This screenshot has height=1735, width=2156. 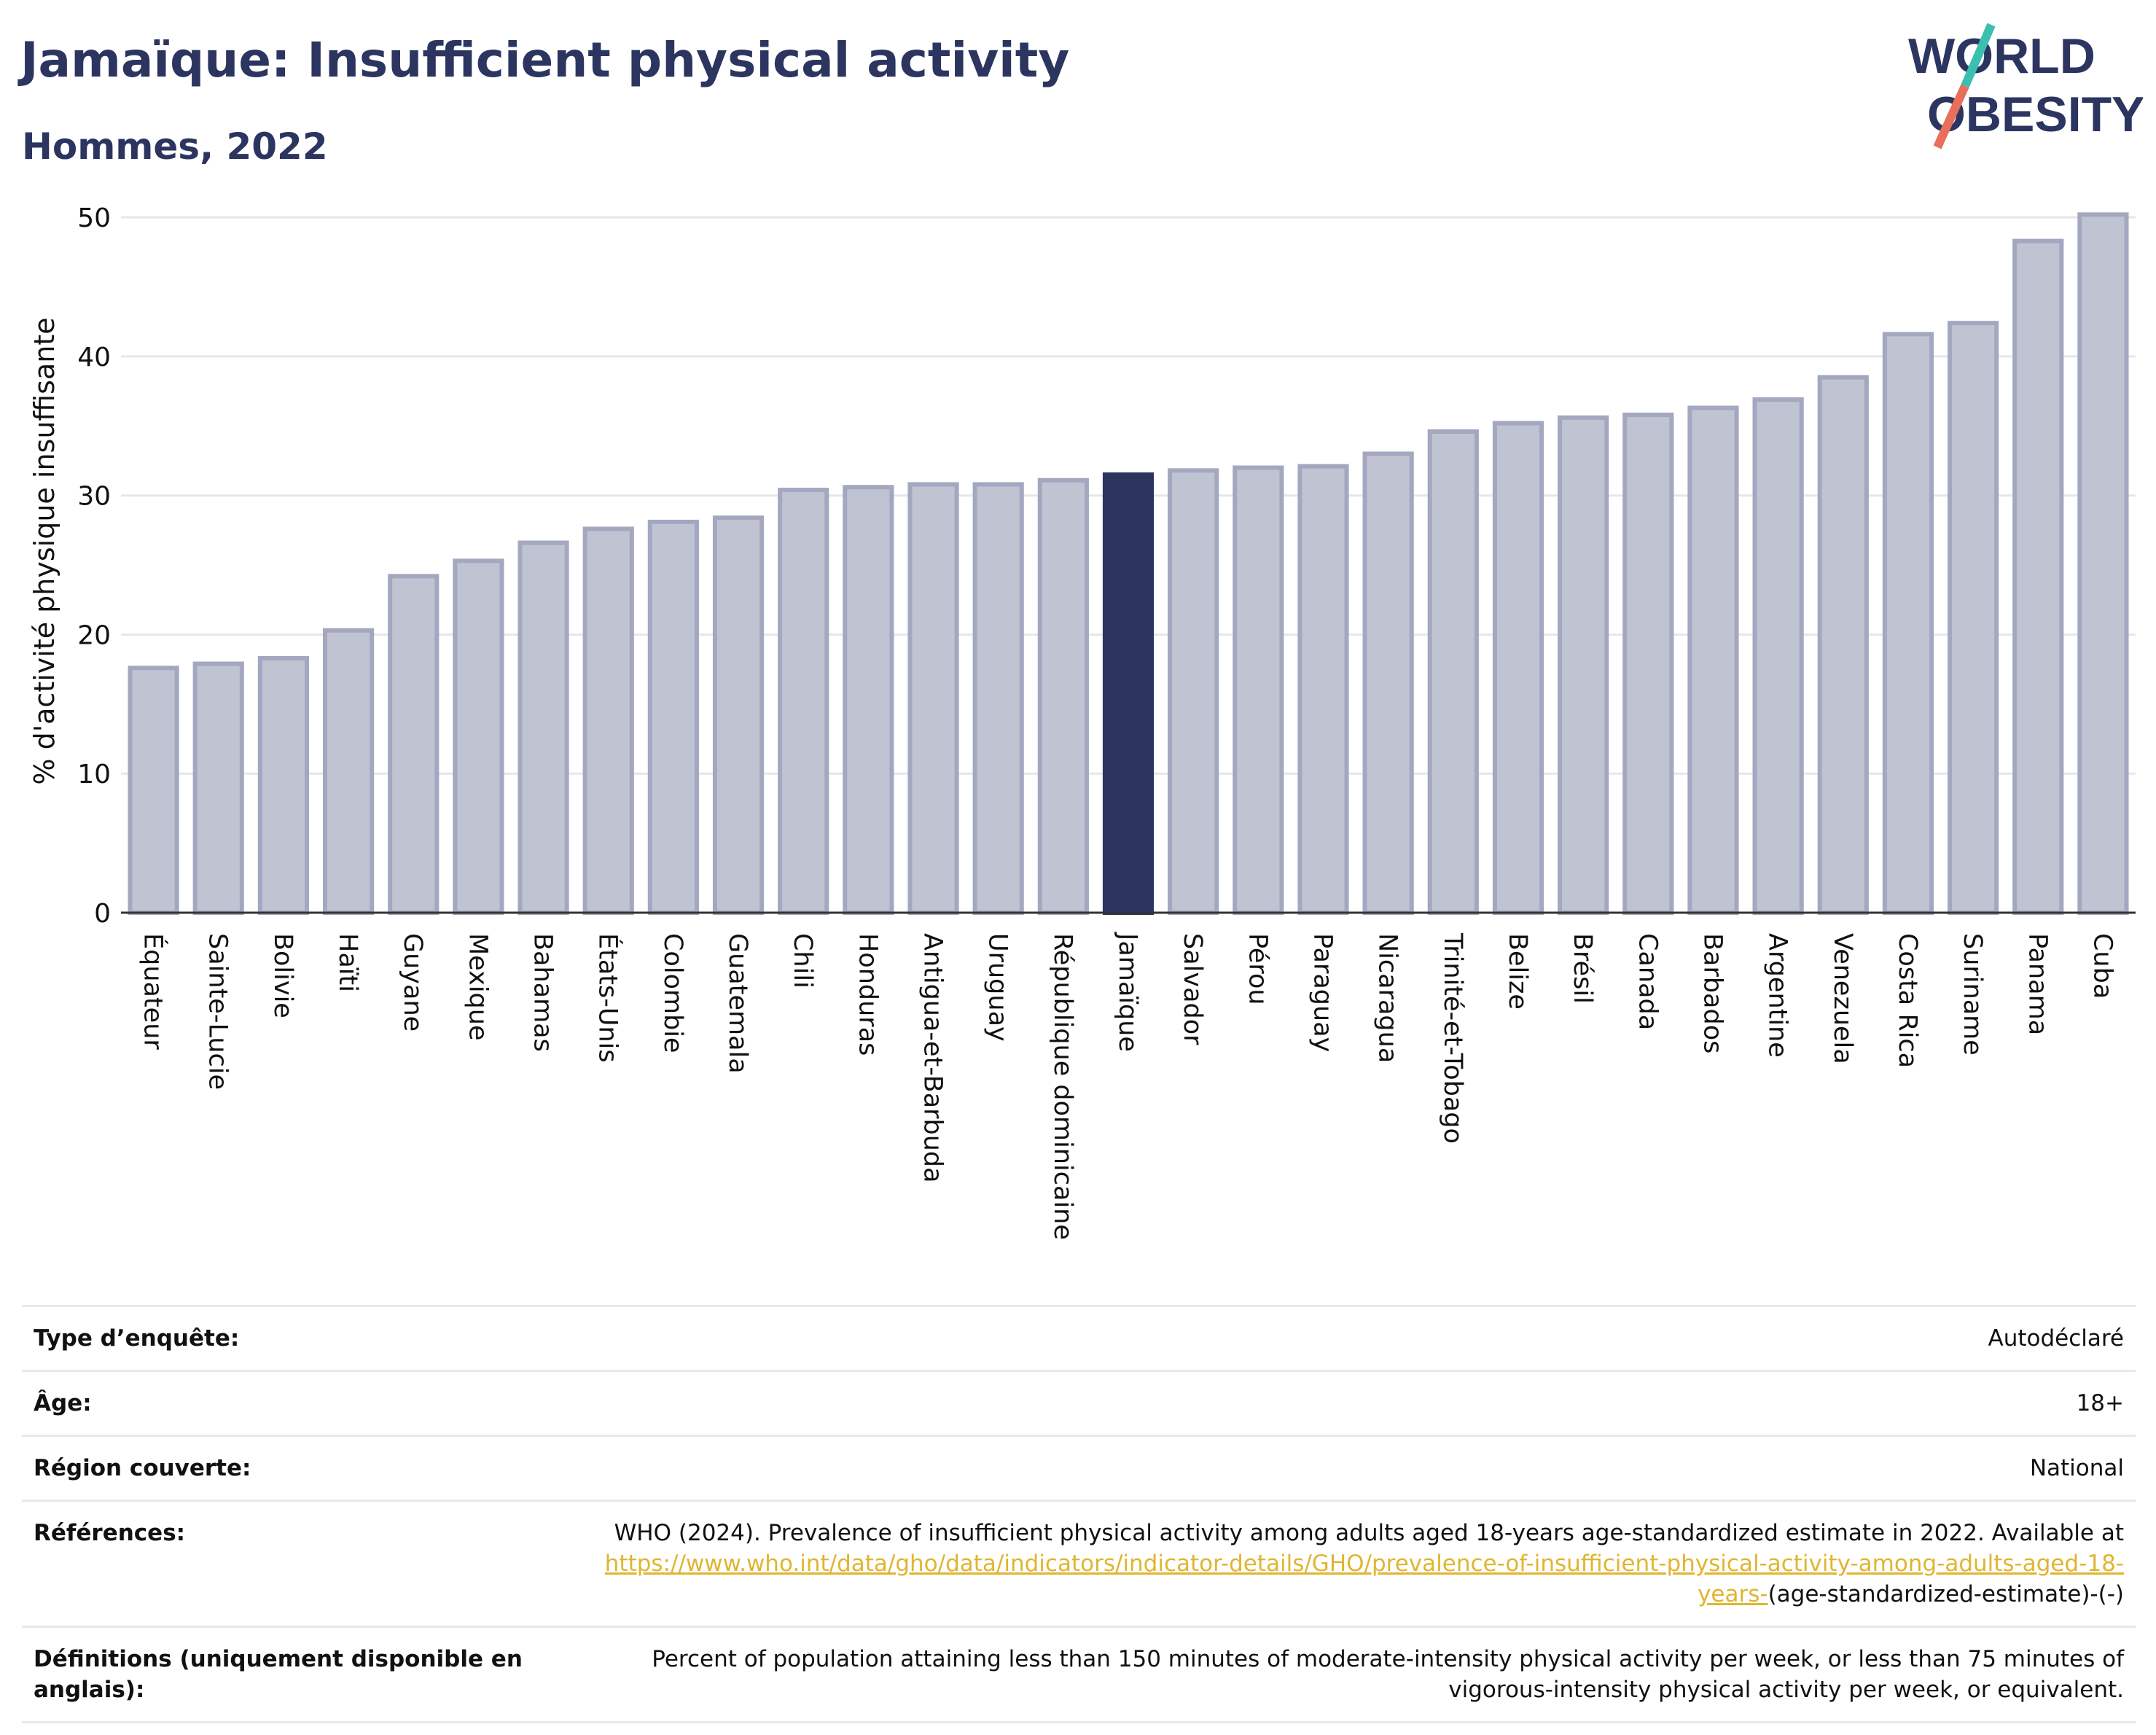 I want to click on x-tick-label: République dominicaine, so click(x=1063, y=1086).